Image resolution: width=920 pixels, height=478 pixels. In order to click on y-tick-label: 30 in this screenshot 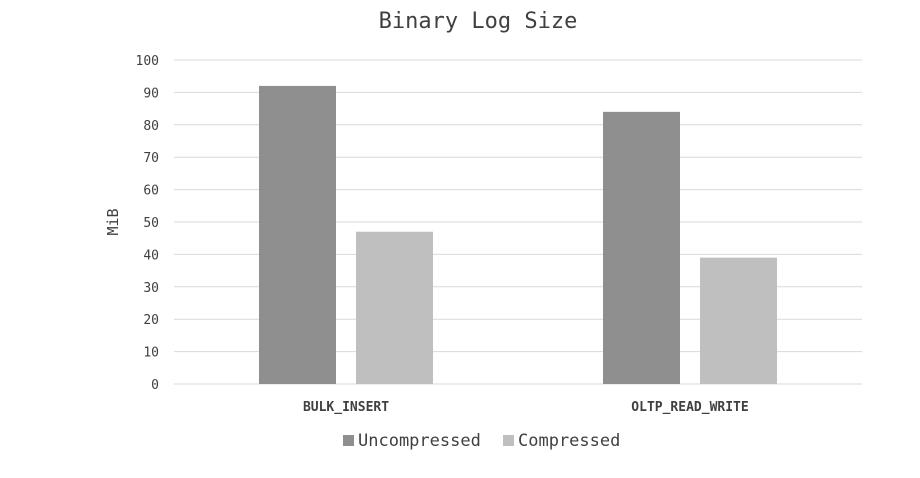, I will do `click(151, 288)`.